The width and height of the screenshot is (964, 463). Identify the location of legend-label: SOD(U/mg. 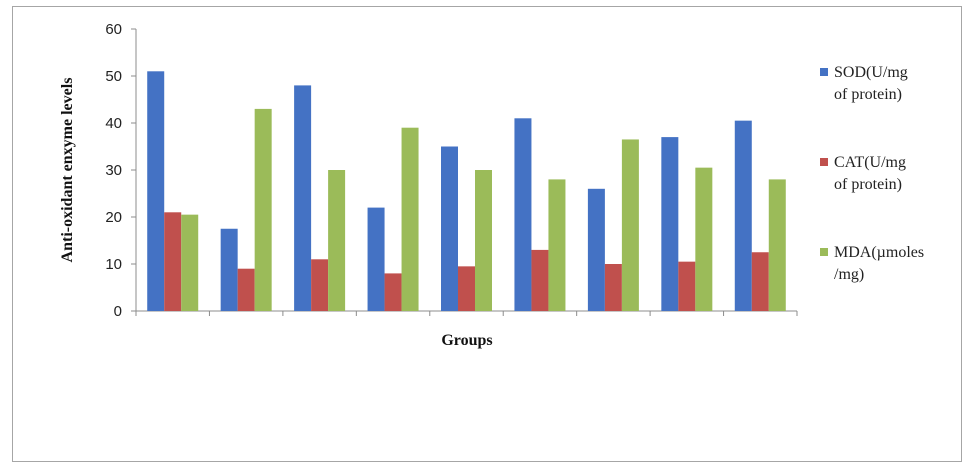
(871, 72).